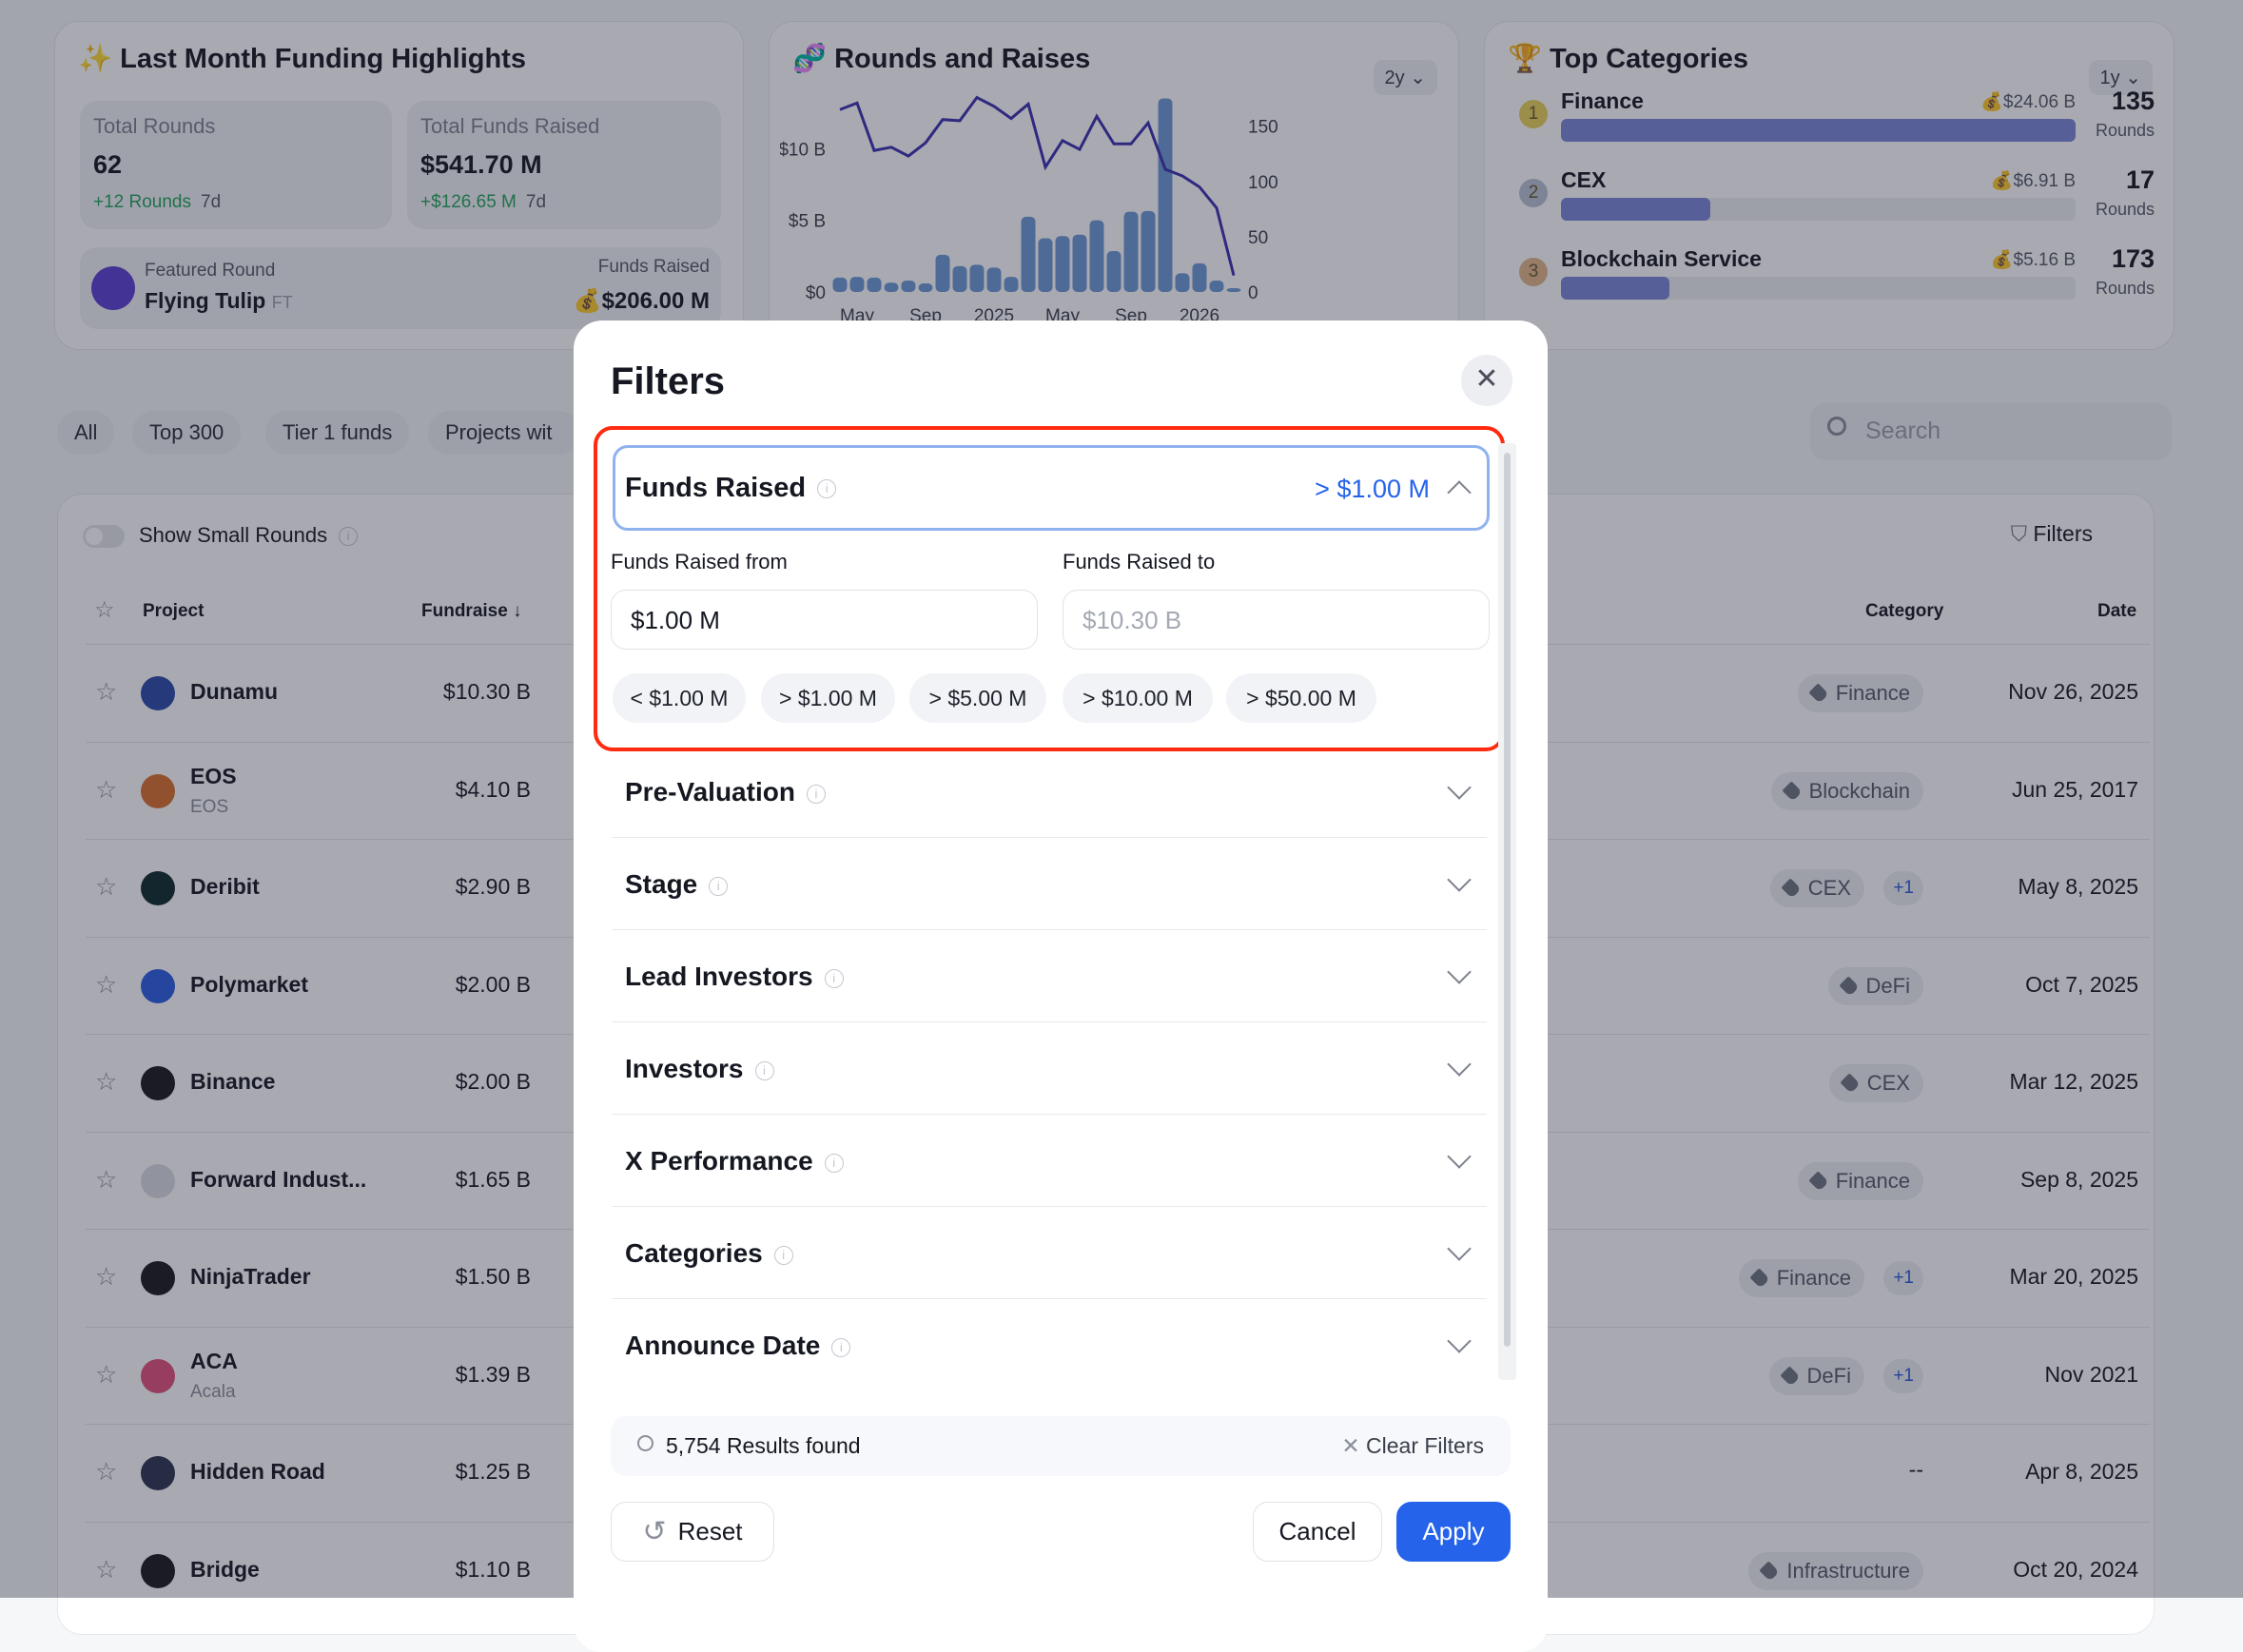 The height and width of the screenshot is (1652, 2243). I want to click on category-tag: Infrastructure, so click(1836, 1570).